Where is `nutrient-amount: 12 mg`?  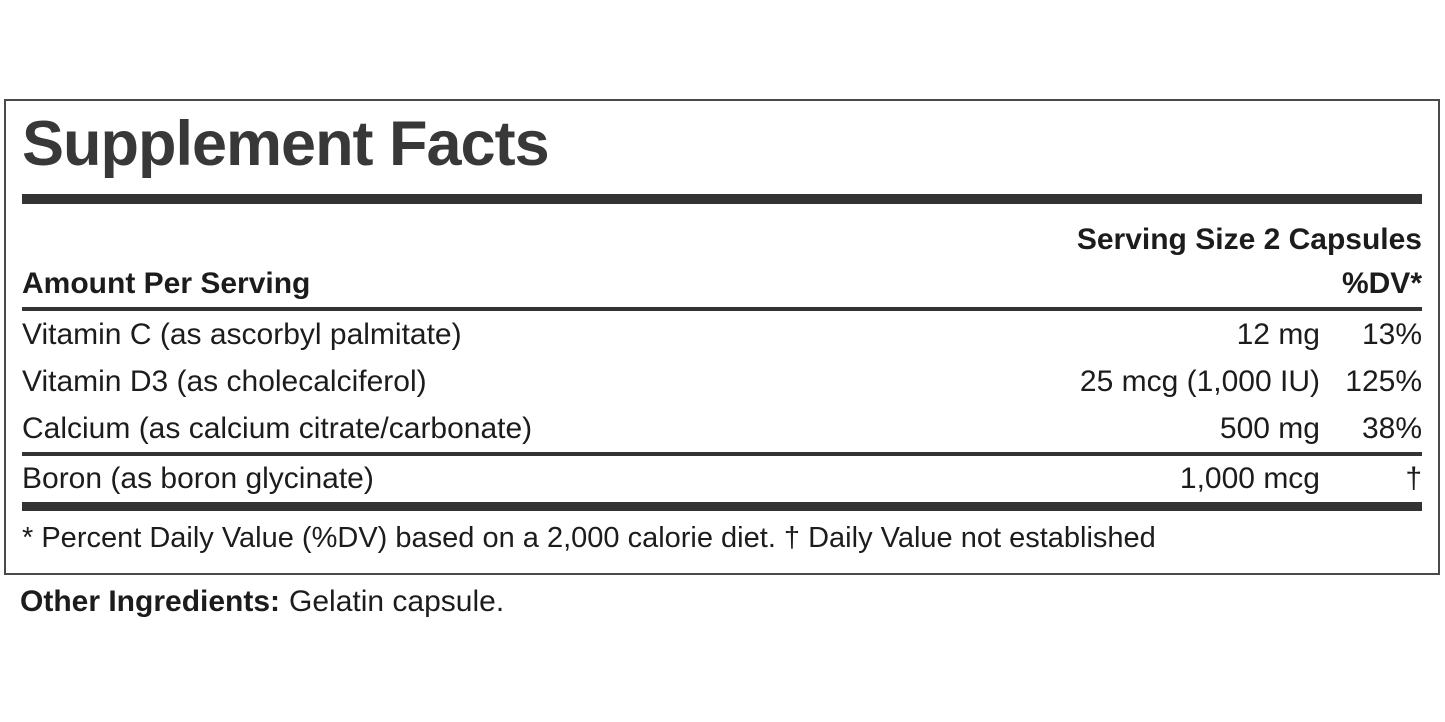
nutrient-amount: 12 mg is located at coordinates (1278, 334).